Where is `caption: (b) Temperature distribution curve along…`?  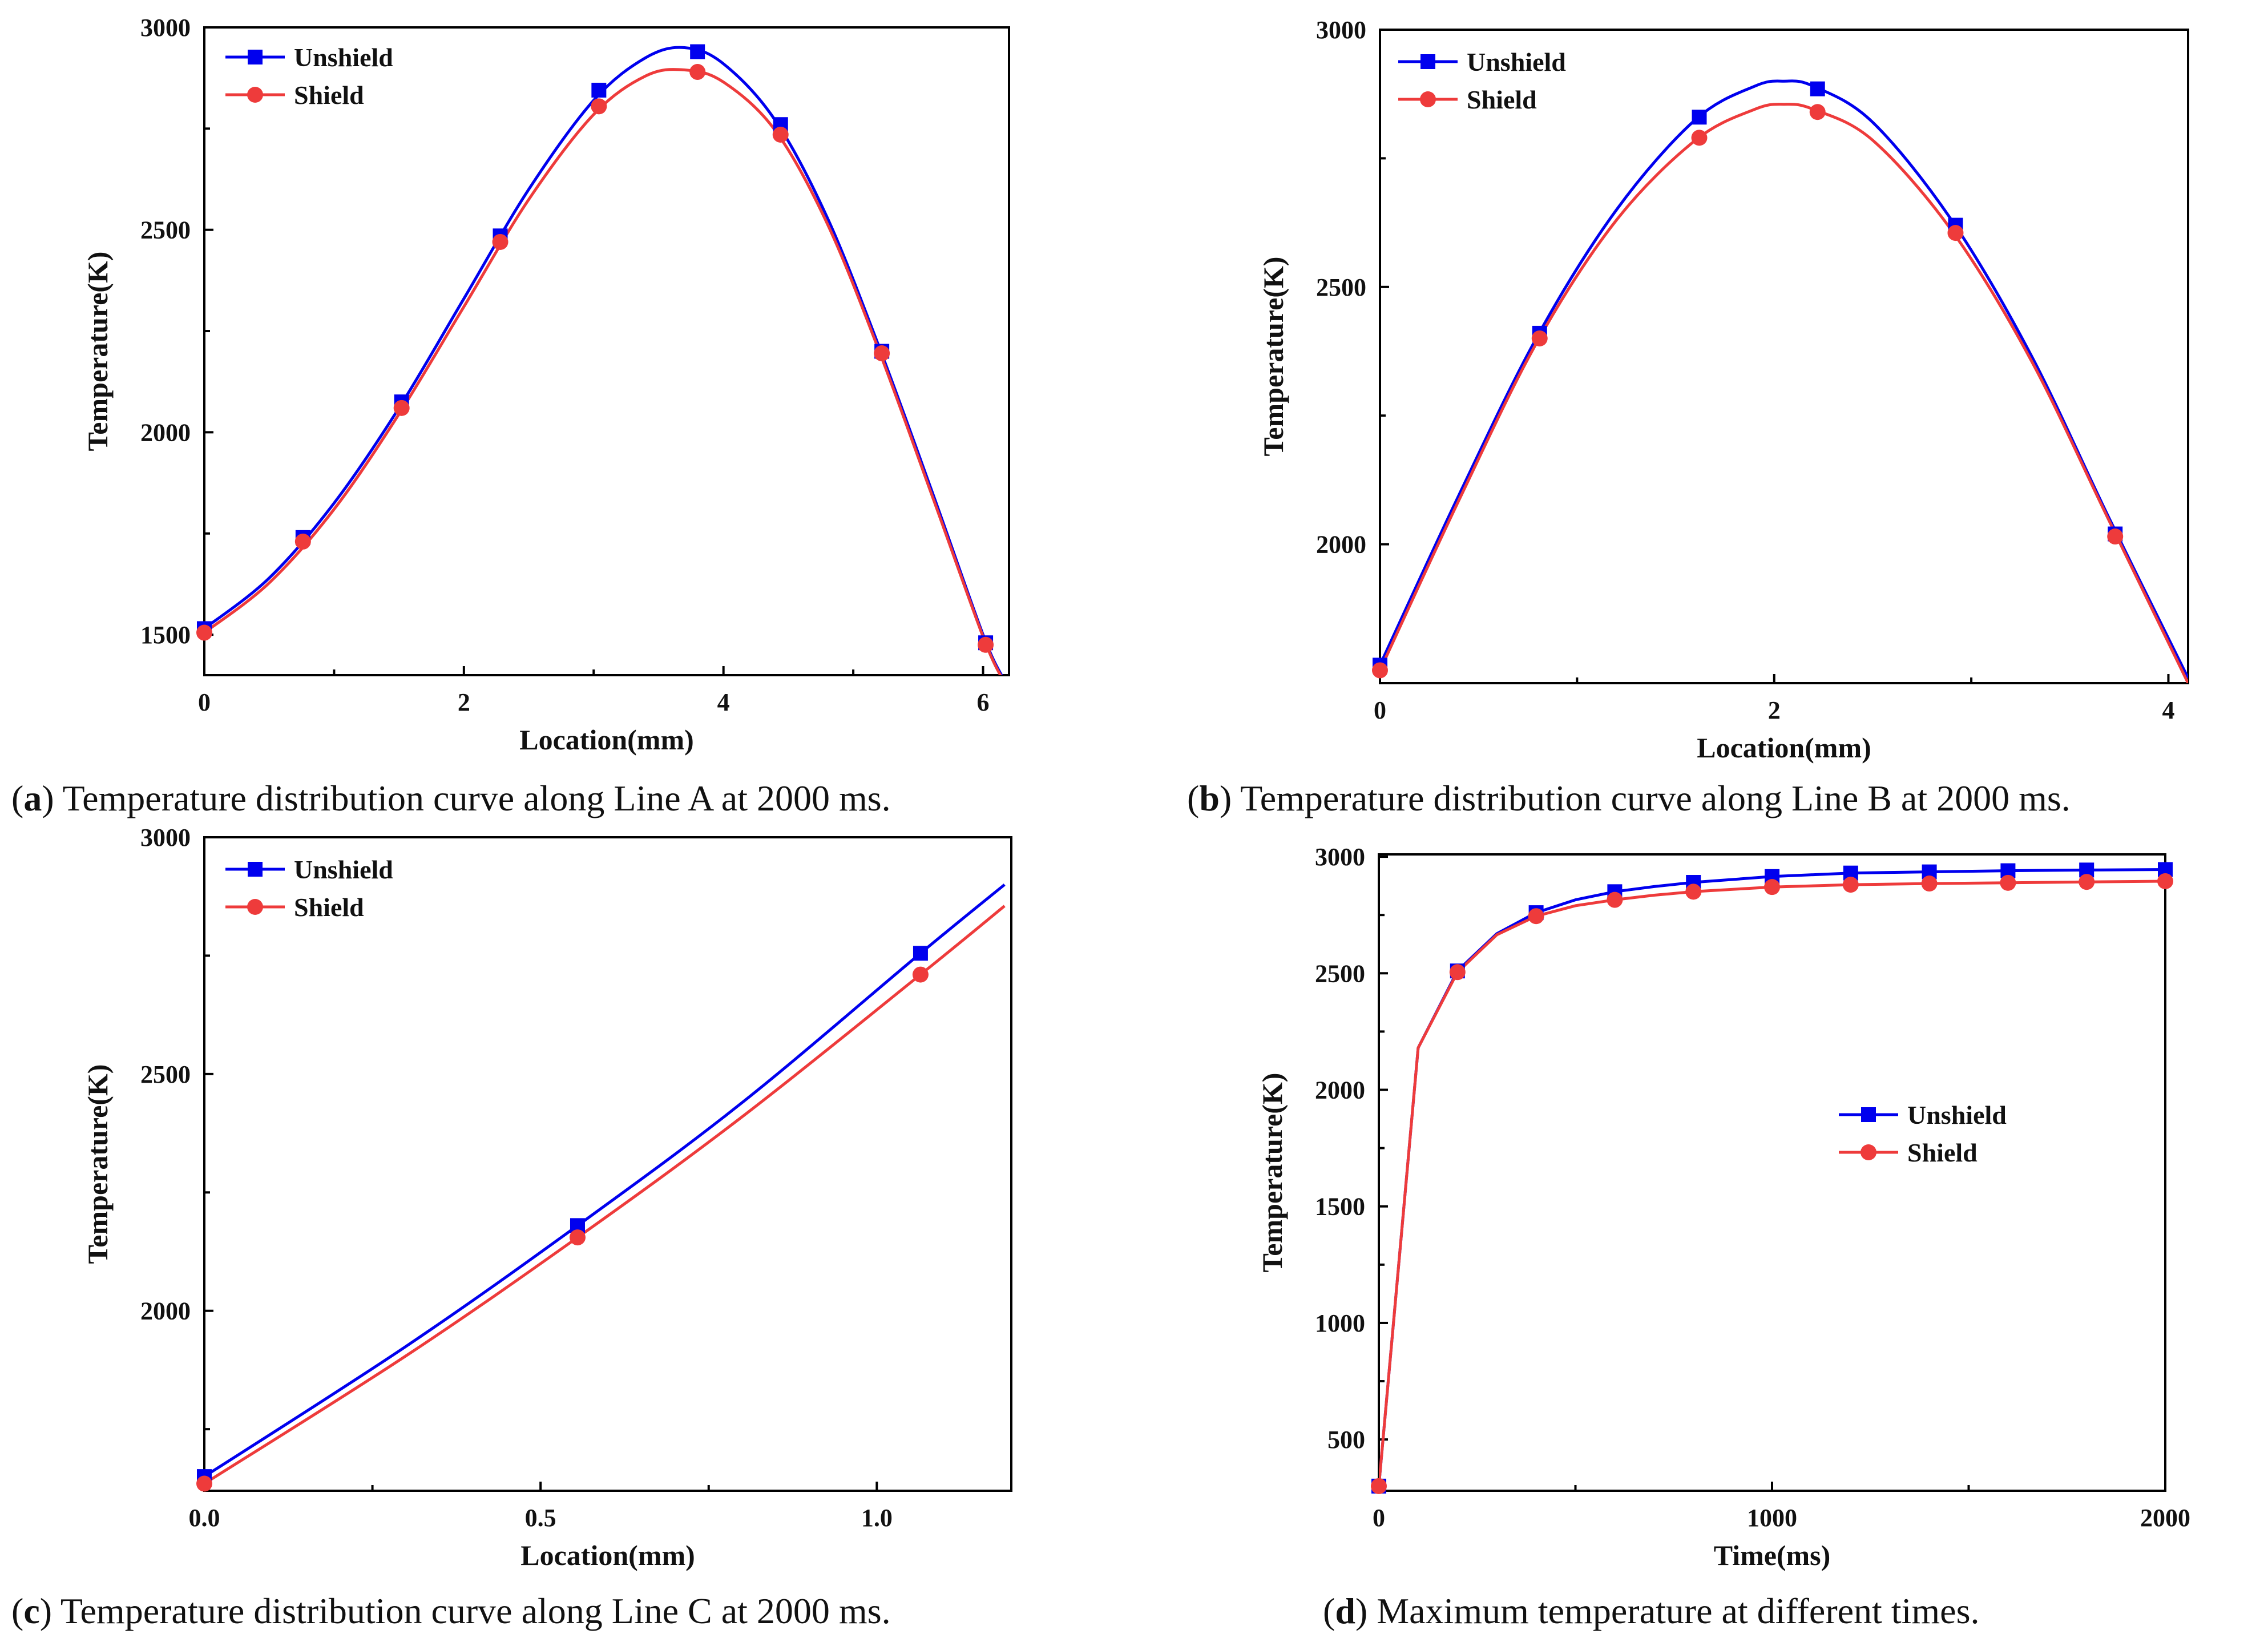 caption: (b) Temperature distribution curve along… is located at coordinates (1629, 798).